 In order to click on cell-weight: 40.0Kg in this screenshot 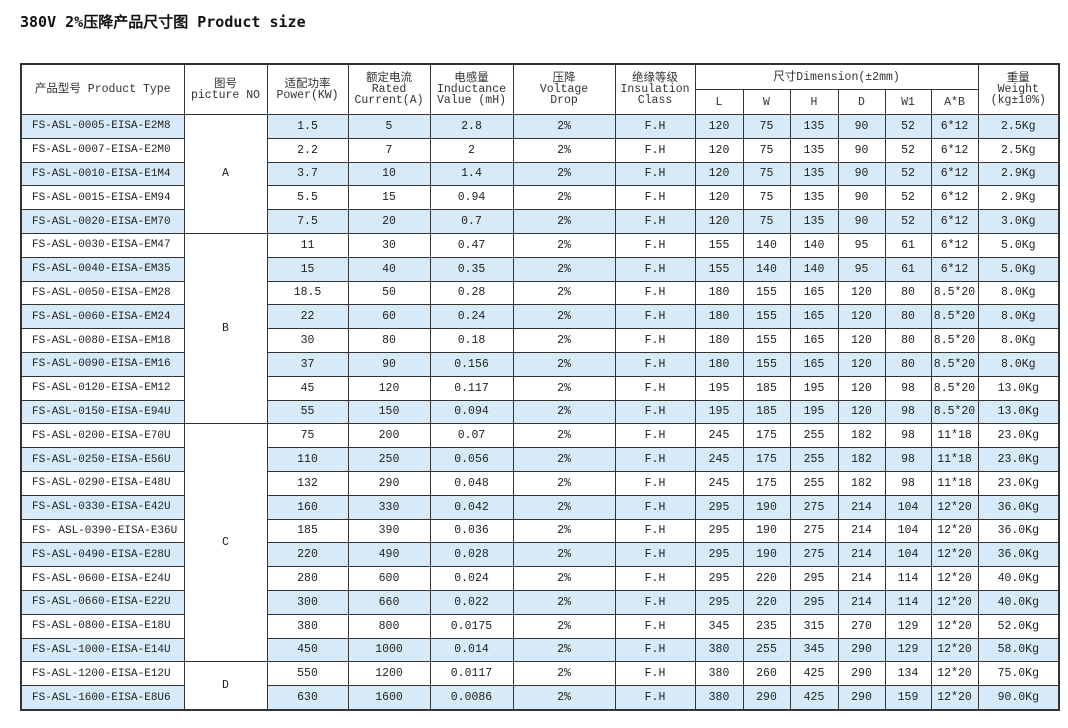, I will do `click(1018, 578)`.